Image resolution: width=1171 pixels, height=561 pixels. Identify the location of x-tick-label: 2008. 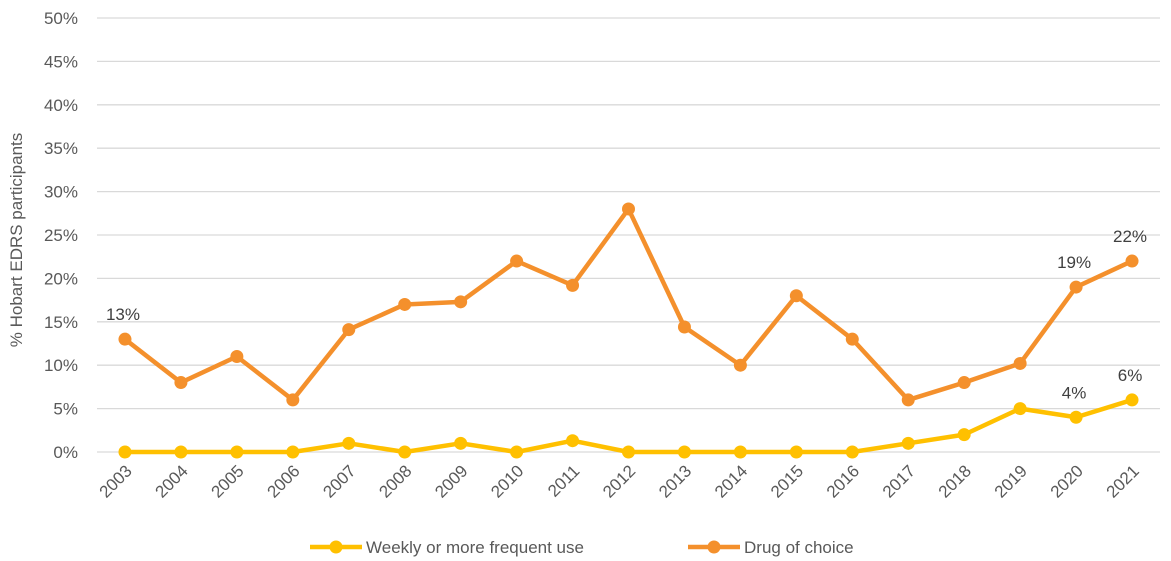
(395, 481).